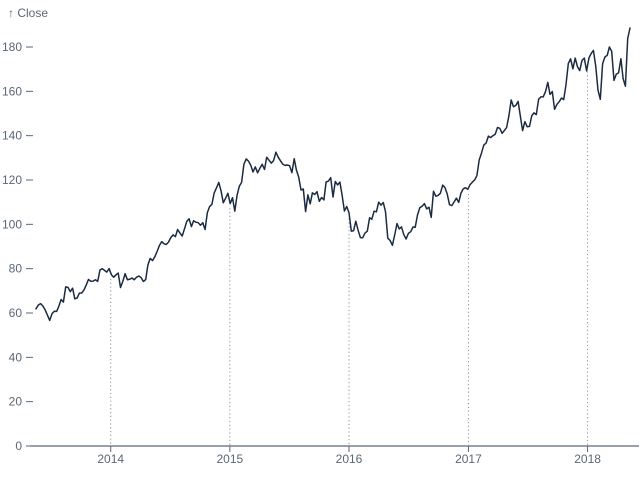  I want to click on y-tick-label: 60, so click(16, 313).